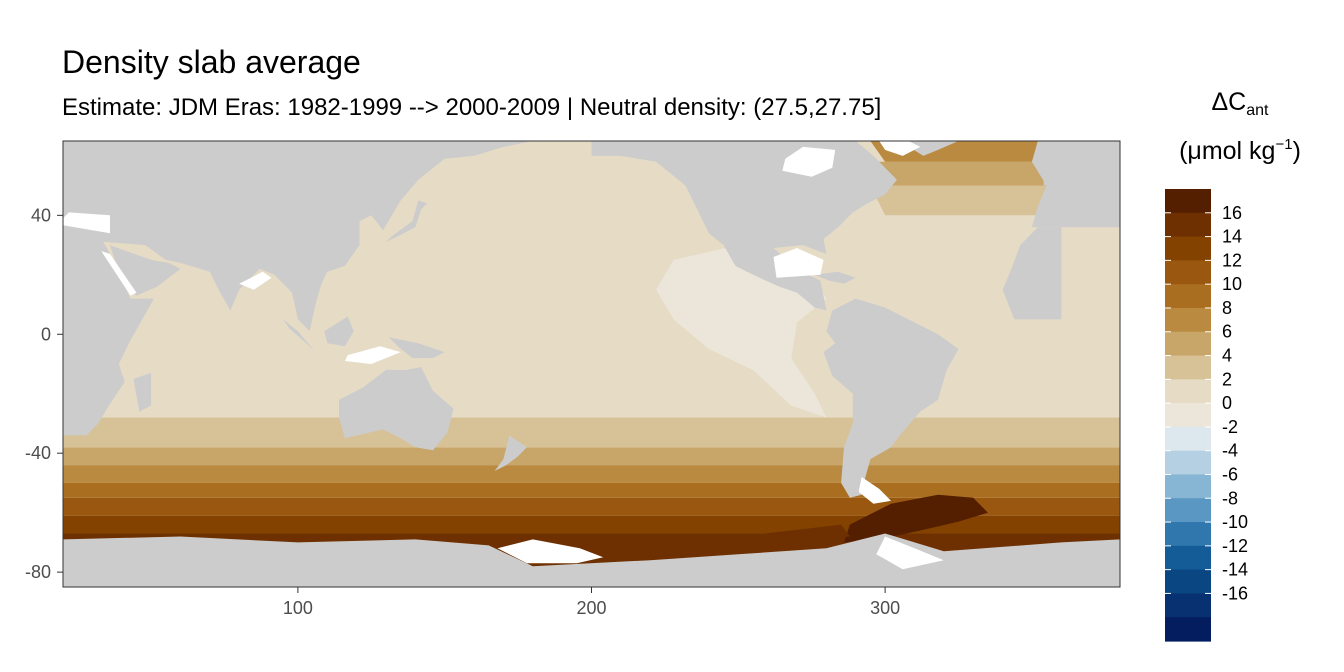  What do you see at coordinates (211, 62) in the screenshot?
I see `plot-title: Density slab average` at bounding box center [211, 62].